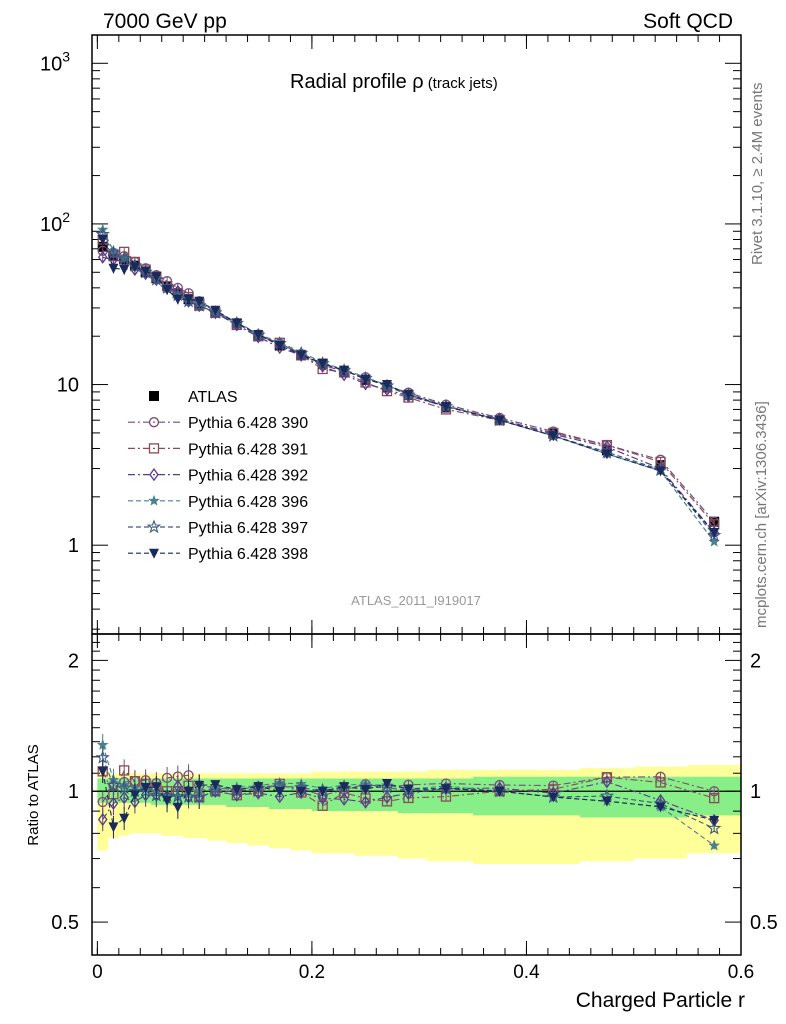  What do you see at coordinates (68, 386) in the screenshot?
I see `y-tick-label: 10` at bounding box center [68, 386].